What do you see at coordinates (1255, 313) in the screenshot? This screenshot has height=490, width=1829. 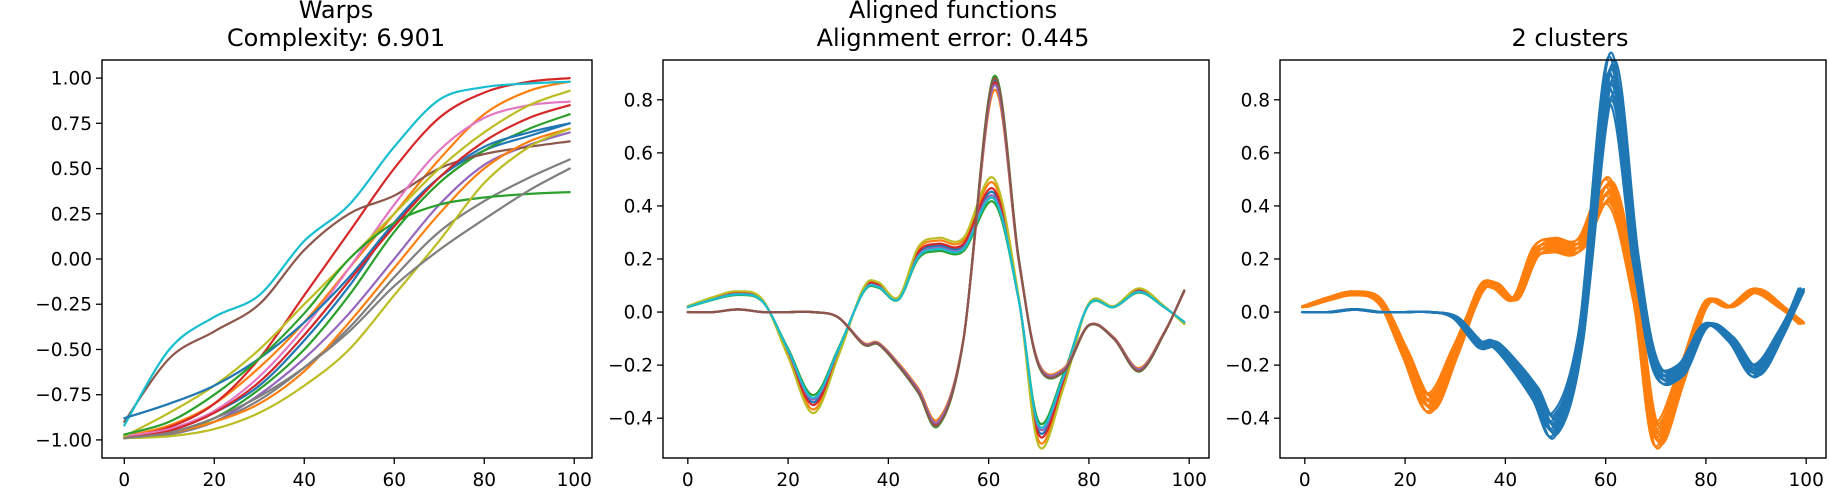 I see `clusters-y-tick-label: 0.0` at bounding box center [1255, 313].